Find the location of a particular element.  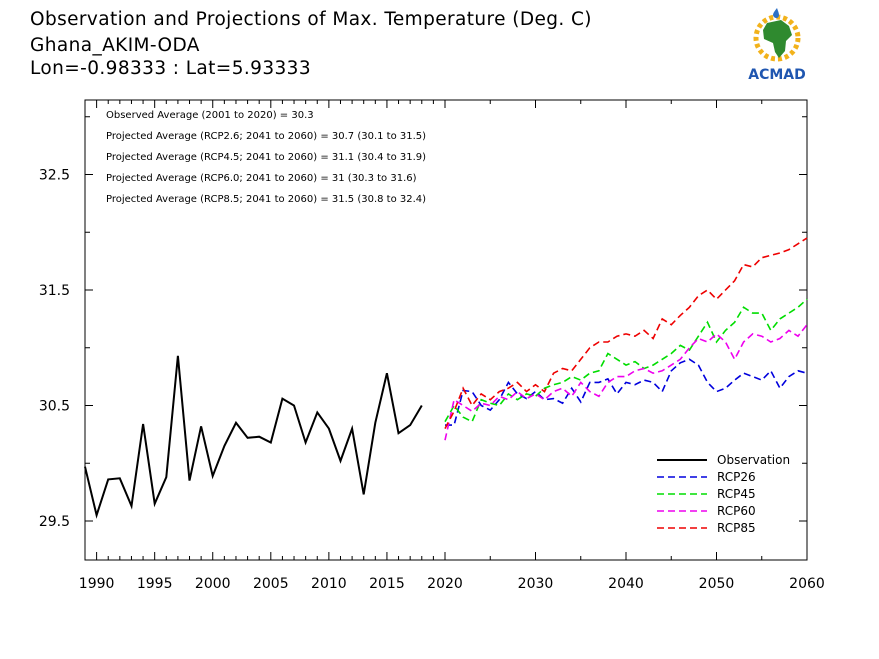

series-line-observation is located at coordinates (253, 437).